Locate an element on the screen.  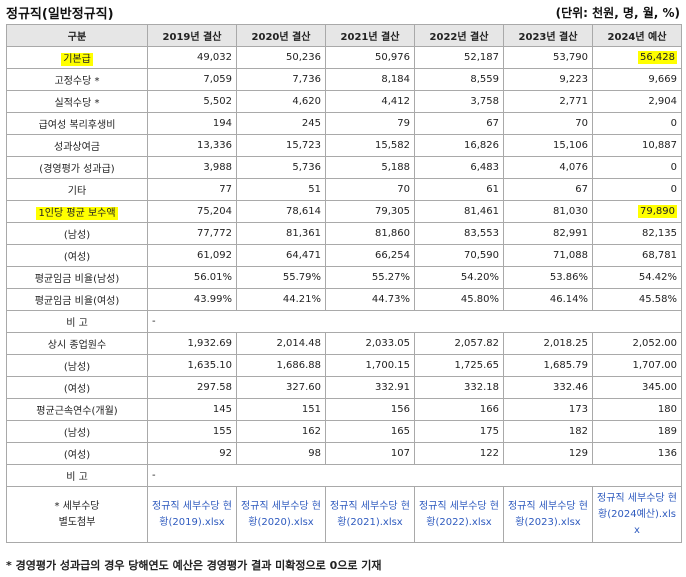
table-cell: 1,932.69 is located at coordinates (192, 343).